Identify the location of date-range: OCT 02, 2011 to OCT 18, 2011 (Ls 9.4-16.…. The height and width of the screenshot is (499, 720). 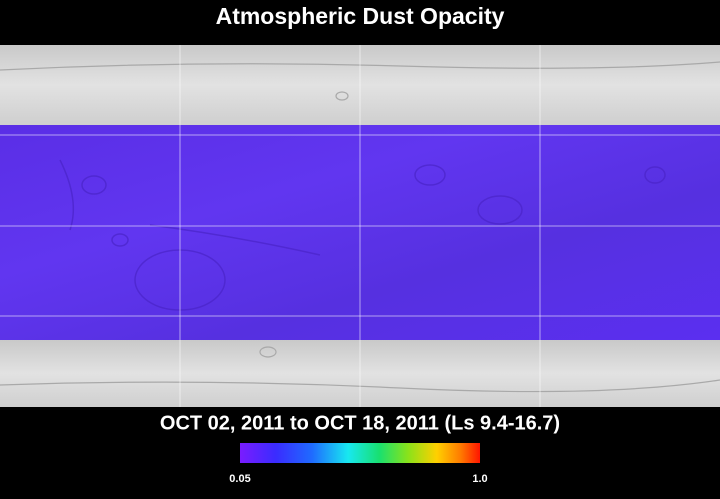
(360, 423).